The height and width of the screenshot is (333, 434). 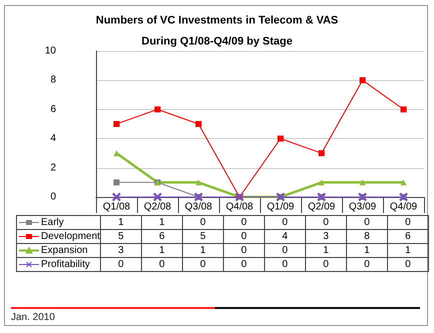 I want to click on legend-label: Development, so click(x=70, y=236).